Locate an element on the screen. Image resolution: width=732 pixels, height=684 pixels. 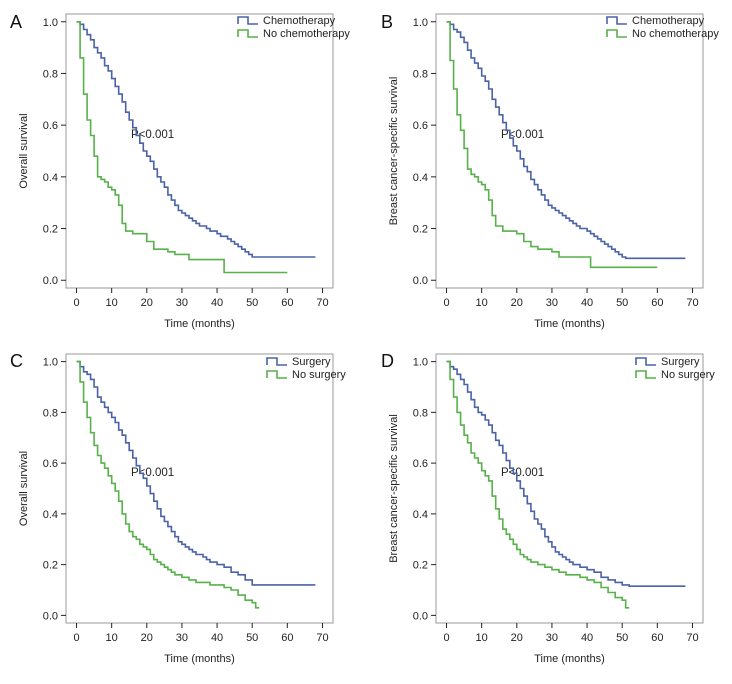
panel-label: C is located at coordinates (16, 361).